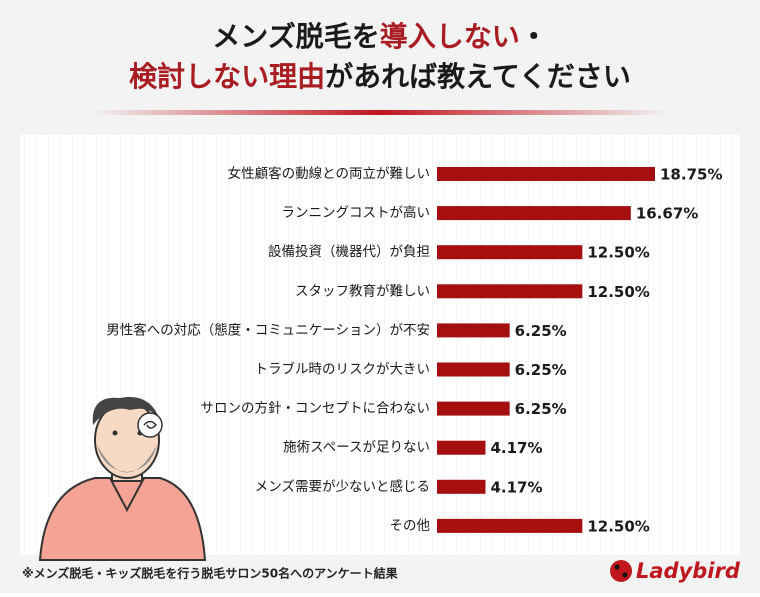 Image resolution: width=760 pixels, height=597 pixels. What do you see at coordinates (667, 214) in the screenshot?
I see `value-label: 16.67%` at bounding box center [667, 214].